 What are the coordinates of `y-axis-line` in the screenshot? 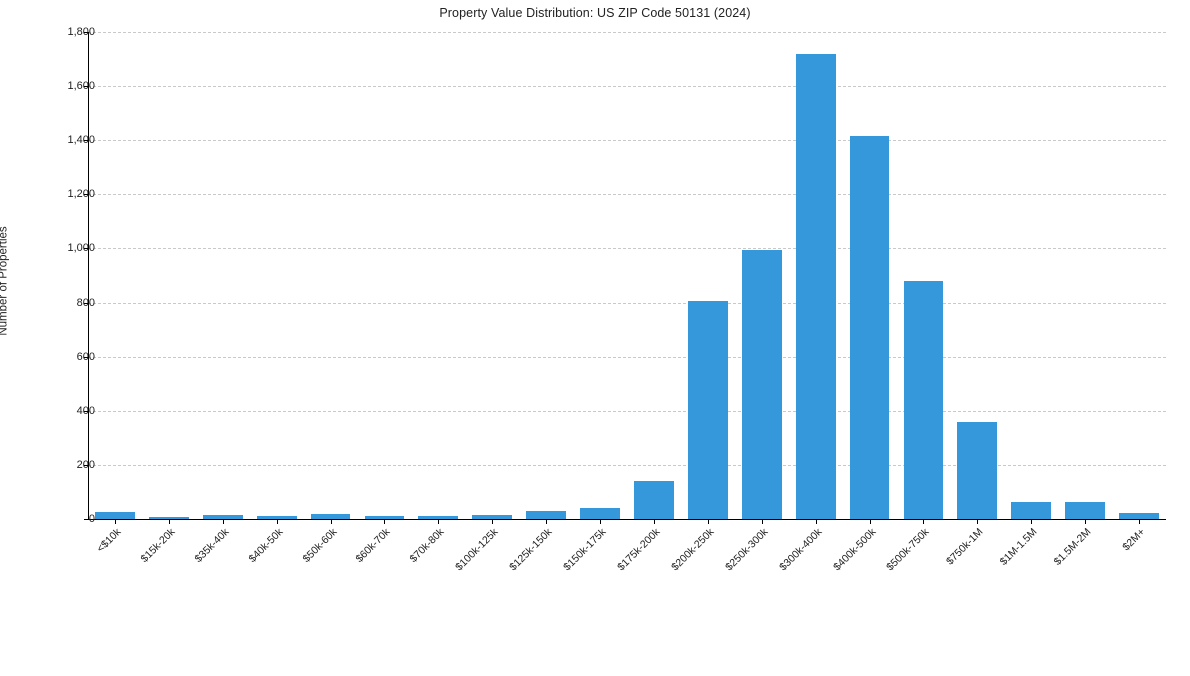 It's located at (88, 275).